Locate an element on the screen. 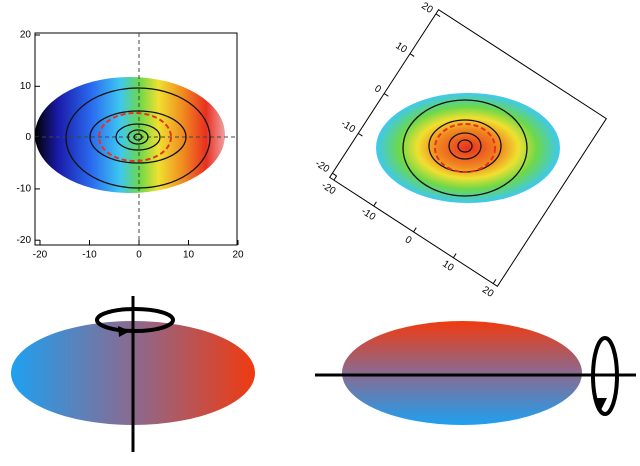 The width and height of the screenshot is (640, 466). rotation-diagram-left is located at coordinates (133, 374).